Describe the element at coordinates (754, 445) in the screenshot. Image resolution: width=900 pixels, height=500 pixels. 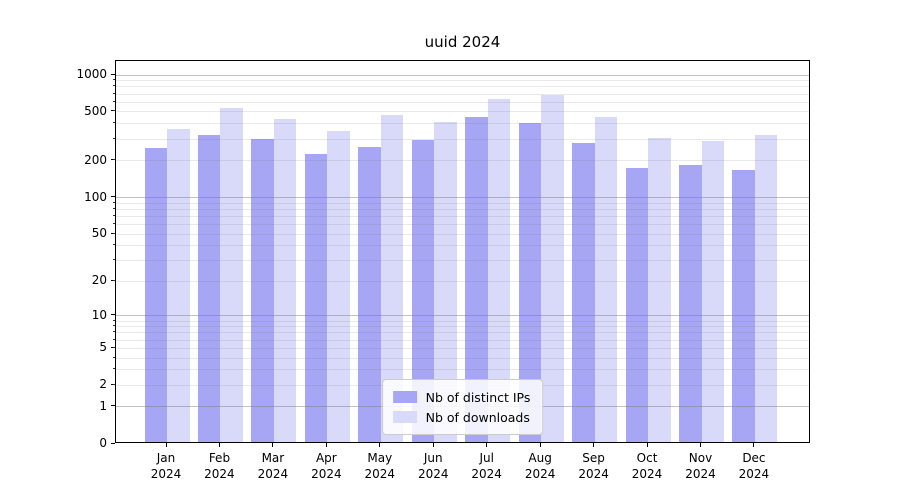
I see `x-tick-dec` at that location.